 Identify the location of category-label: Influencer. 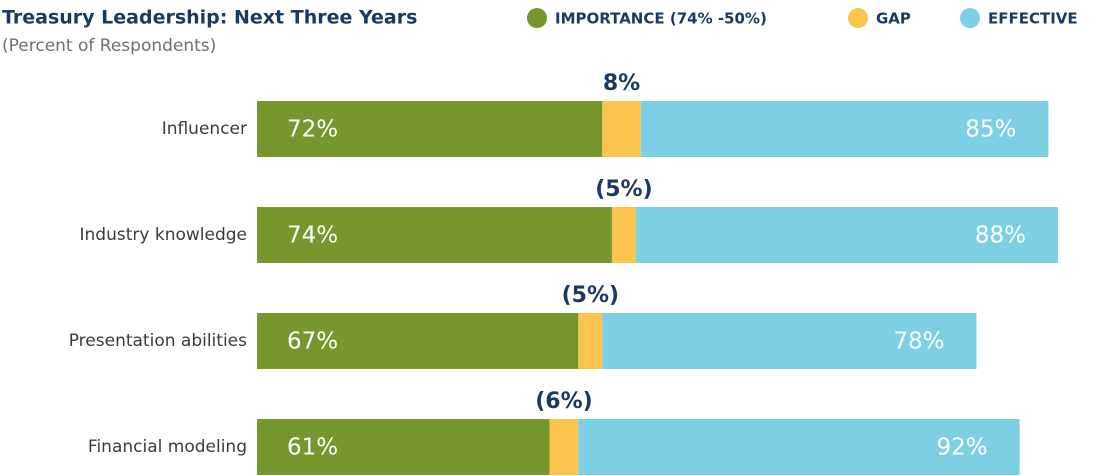
(204, 129).